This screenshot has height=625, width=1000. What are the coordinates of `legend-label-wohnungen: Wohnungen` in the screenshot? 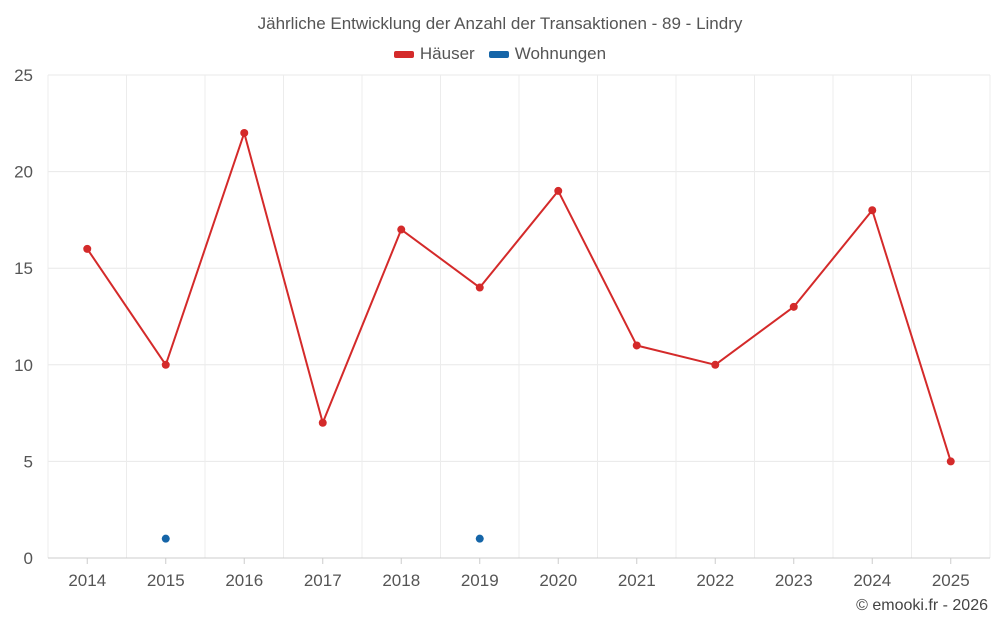 It's located at (560, 53).